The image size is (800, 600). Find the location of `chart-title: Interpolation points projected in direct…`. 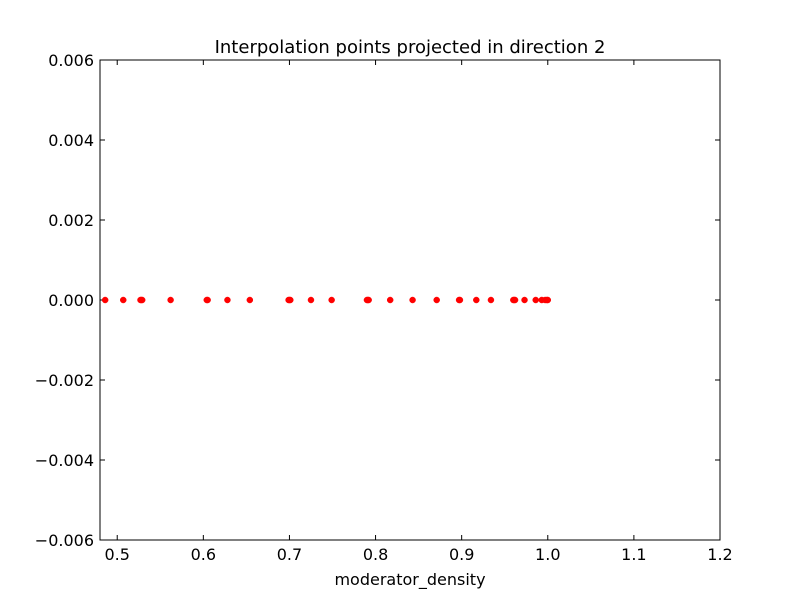

chart-title: Interpolation points projected in direct… is located at coordinates (410, 47).